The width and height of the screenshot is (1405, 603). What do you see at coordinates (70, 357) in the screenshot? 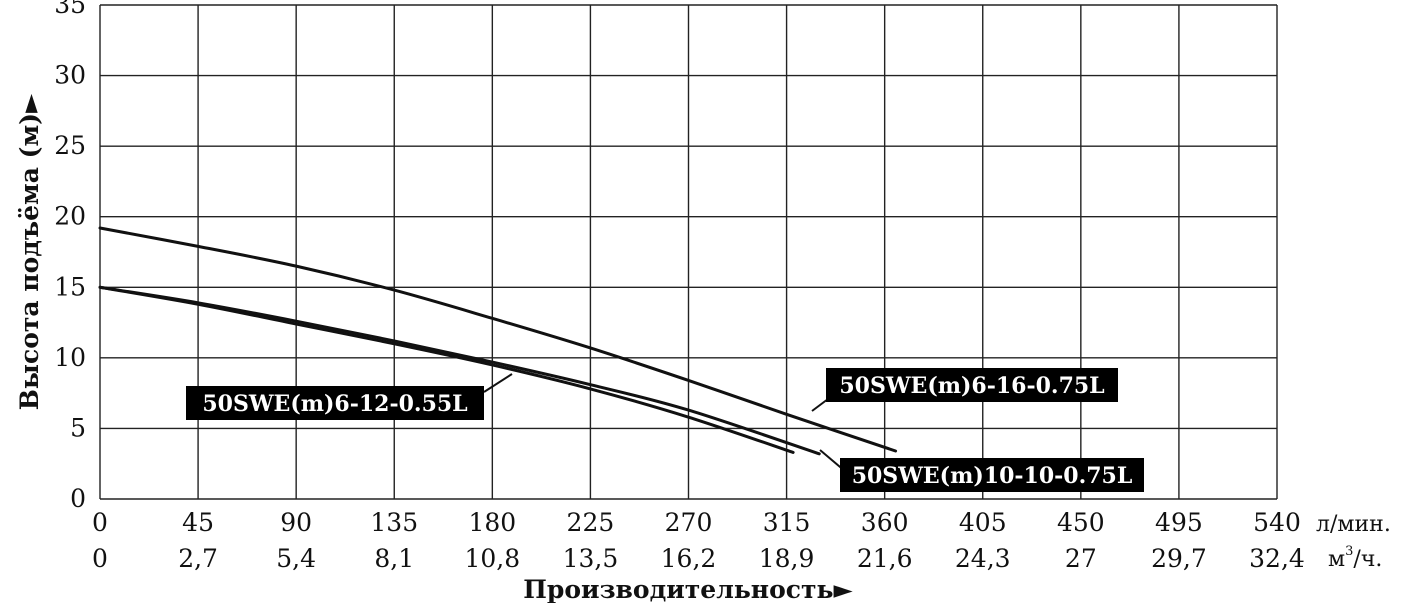
I see `y-tick-label: 10` at bounding box center [70, 357].